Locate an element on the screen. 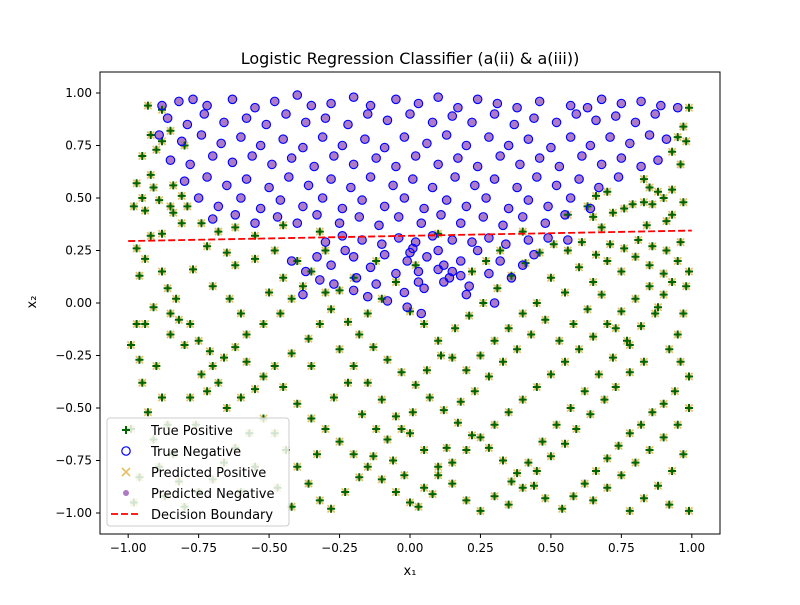 Image resolution: width=800 pixels, height=605 pixels. y-tick-label: −0.25 is located at coordinates (73, 356).